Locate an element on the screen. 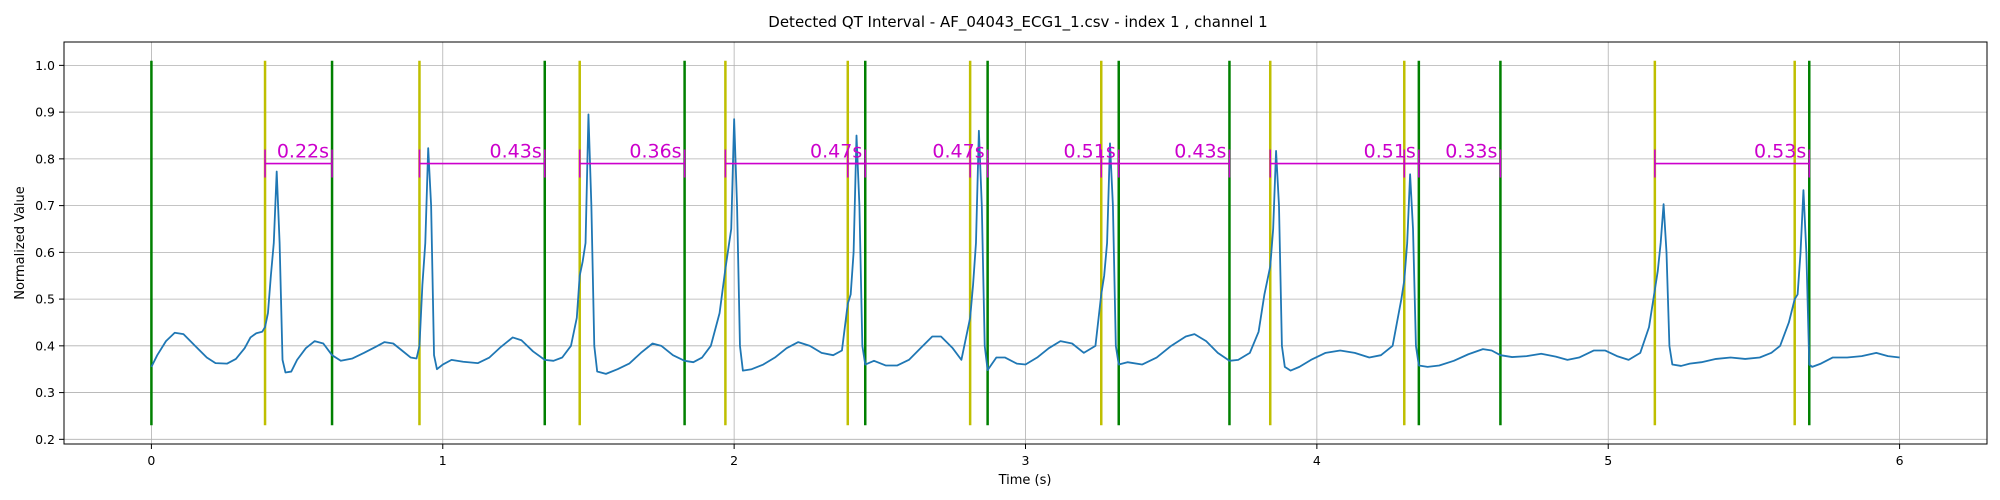 The width and height of the screenshot is (2000, 500). qt-interval-label: 0.36s is located at coordinates (655, 152).